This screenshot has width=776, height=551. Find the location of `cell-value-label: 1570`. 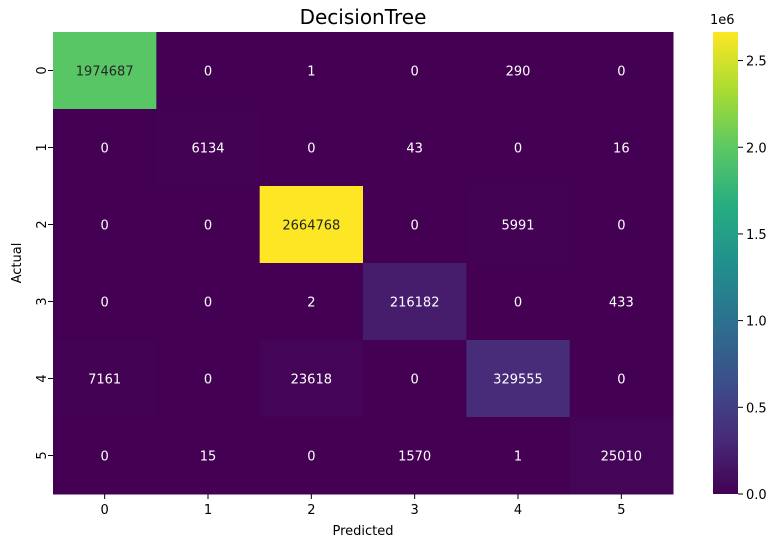

cell-value-label: 1570 is located at coordinates (414, 457).